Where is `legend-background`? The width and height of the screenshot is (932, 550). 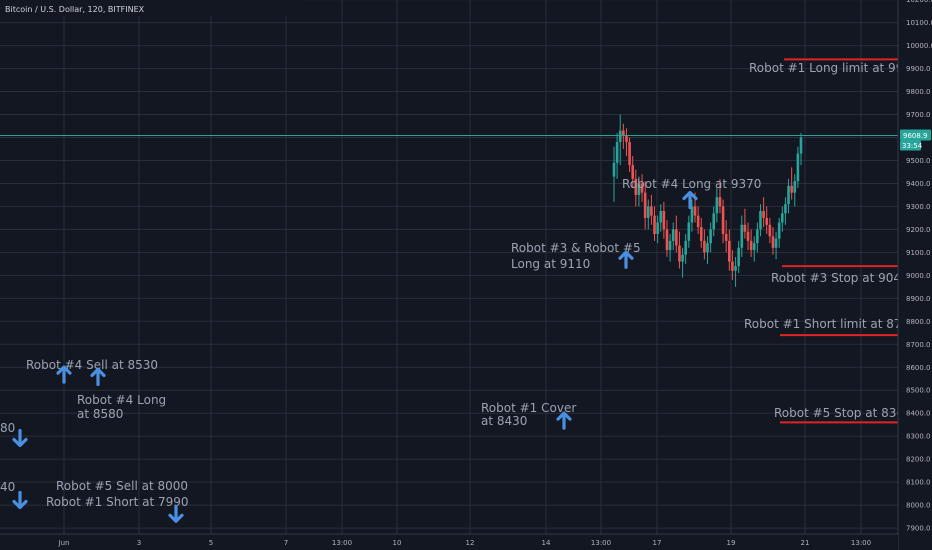 legend-background is located at coordinates (150, 8).